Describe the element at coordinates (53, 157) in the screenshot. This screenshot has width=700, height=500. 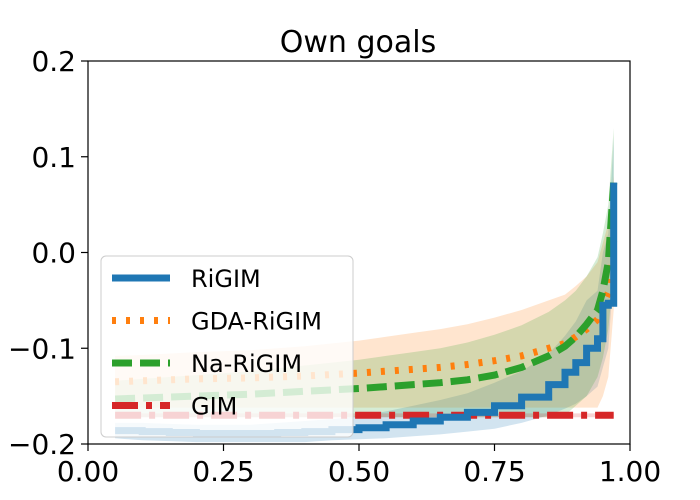
I see `y-tick-label: 0.1` at that location.